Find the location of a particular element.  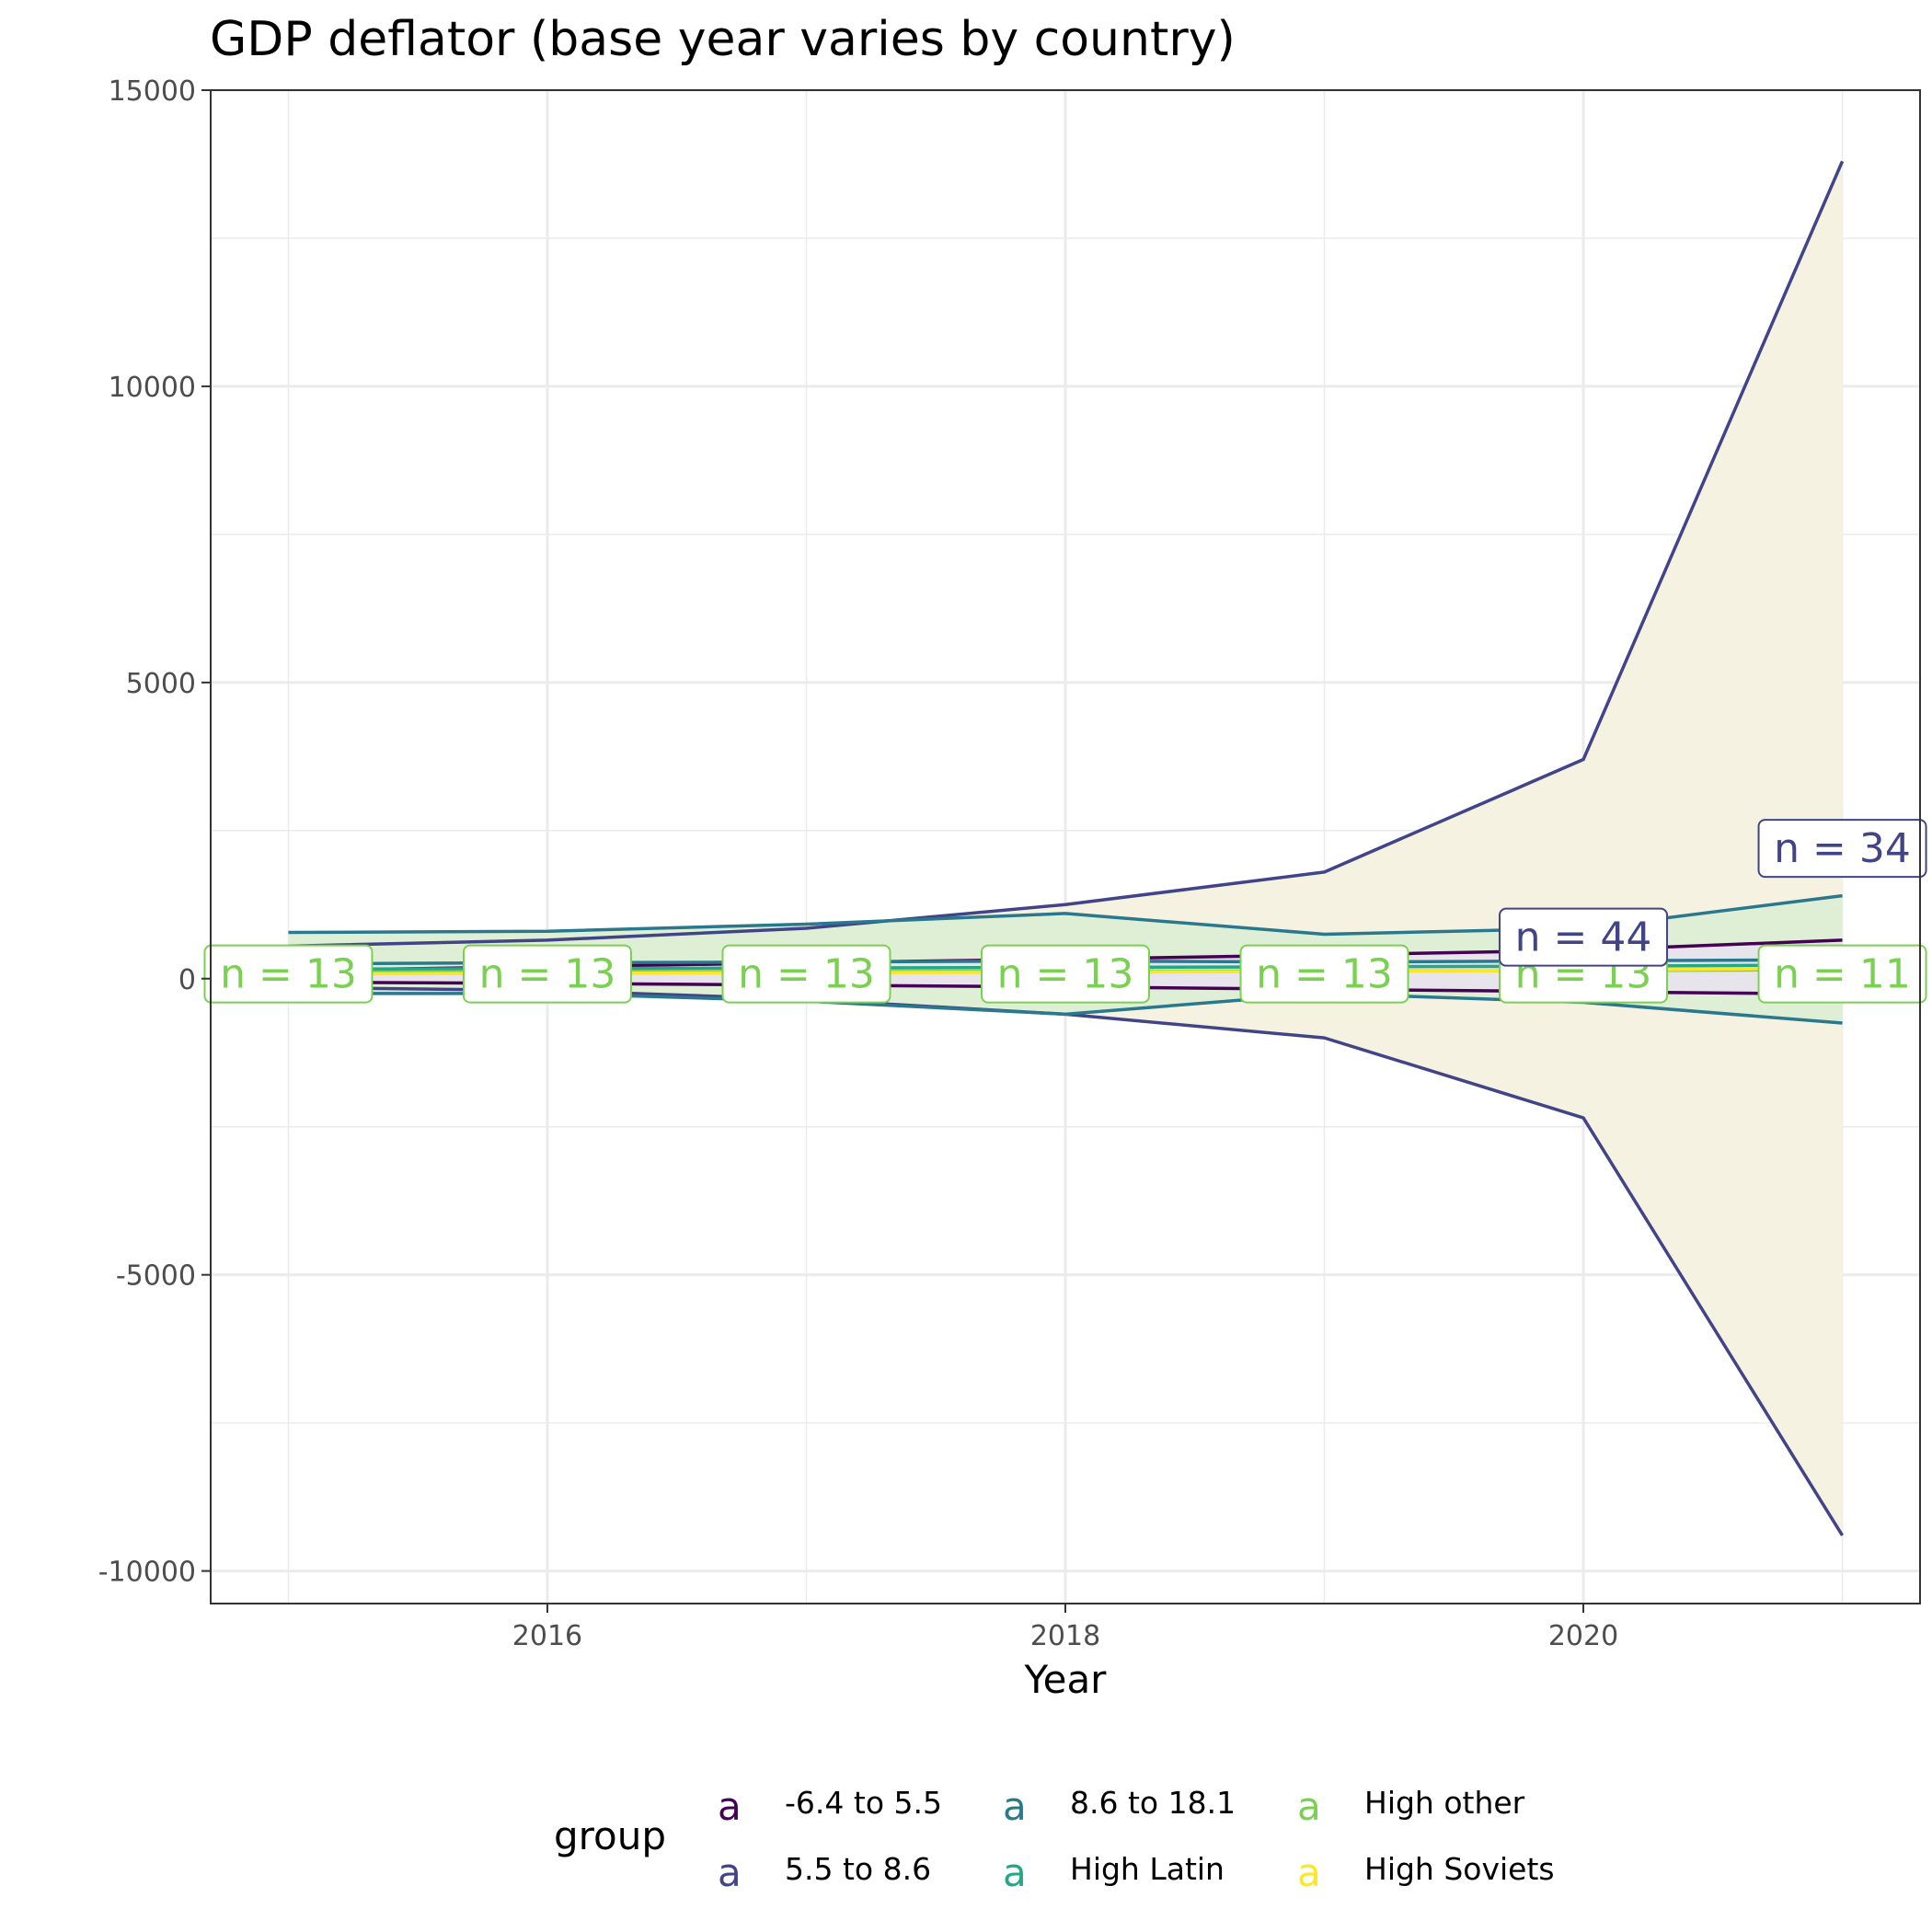

legend-item: a 5.5 to 8.6 is located at coordinates (824, 1872).